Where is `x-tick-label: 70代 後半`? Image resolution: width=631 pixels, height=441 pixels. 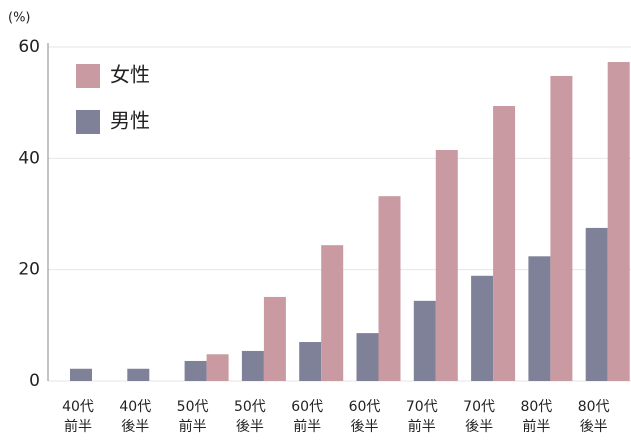
x-tick-label: 70代 後半 is located at coordinates (479, 417).